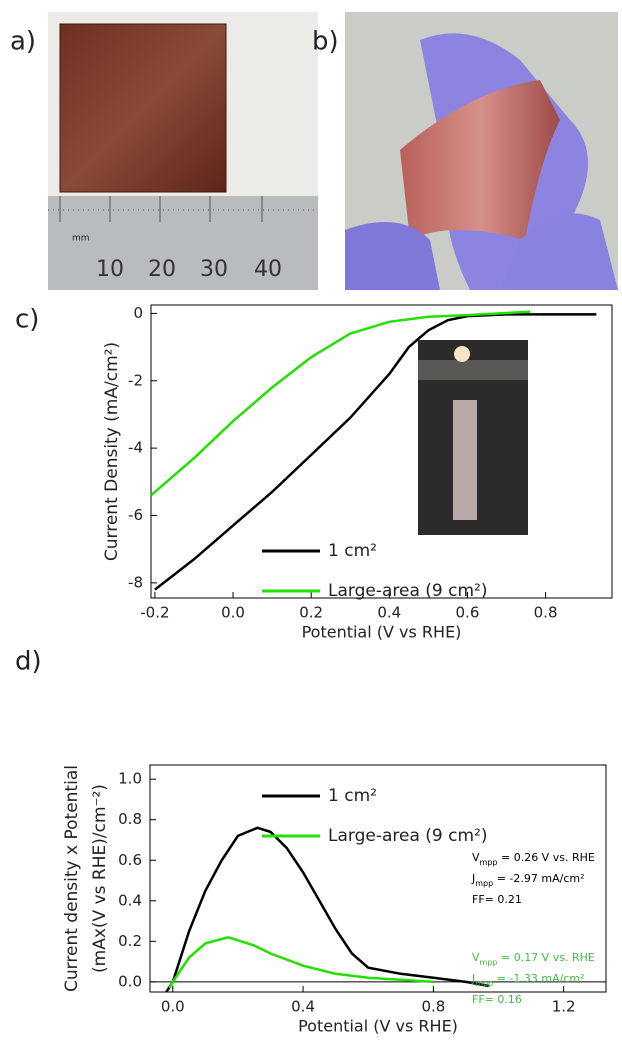  Describe the element at coordinates (545, 957) in the screenshot. I see `annotation-part: = 0.17 V vs. RHE` at that location.